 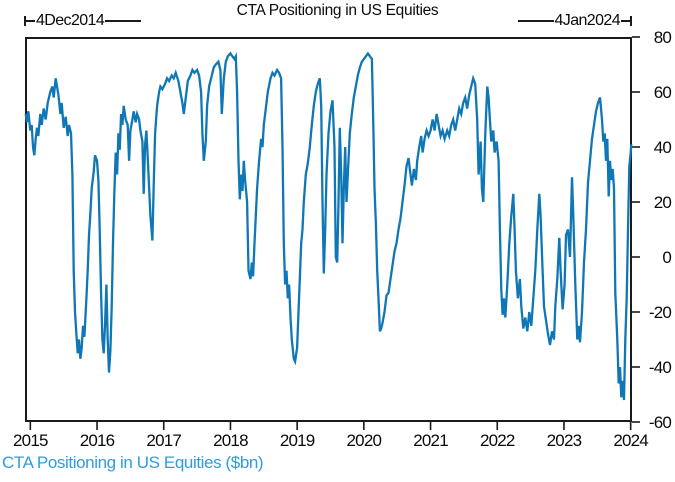 I want to click on end-annotation-right-bar, so click(x=631, y=21).